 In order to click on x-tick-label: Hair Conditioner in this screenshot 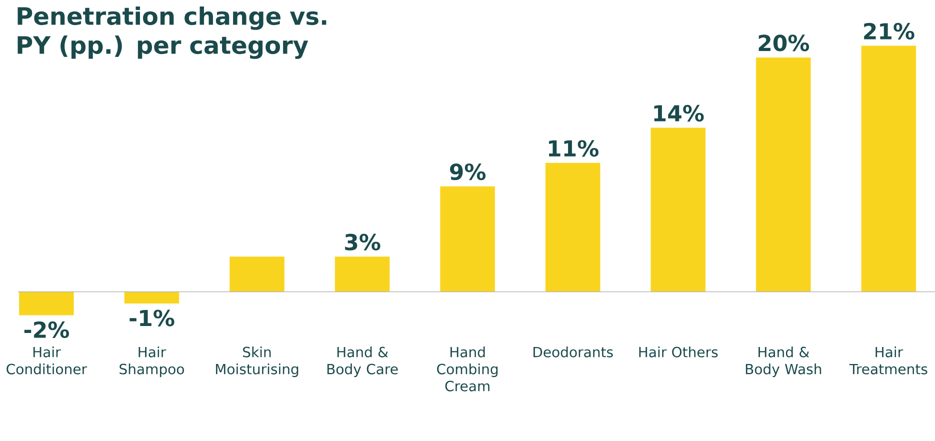, I will do `click(47, 360)`.